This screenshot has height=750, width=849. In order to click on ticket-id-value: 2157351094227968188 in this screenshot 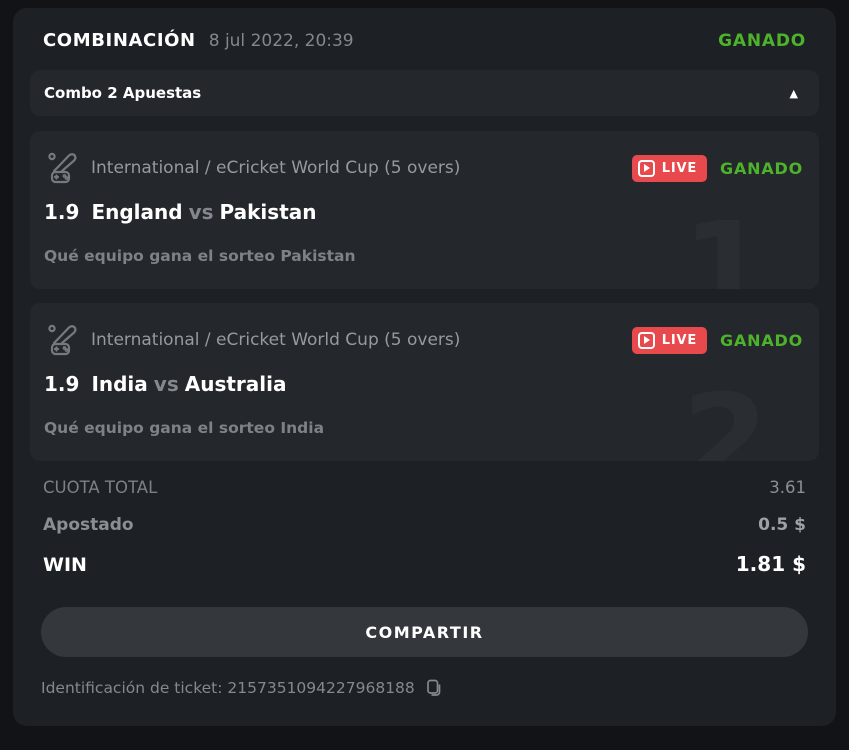, I will do `click(321, 687)`.